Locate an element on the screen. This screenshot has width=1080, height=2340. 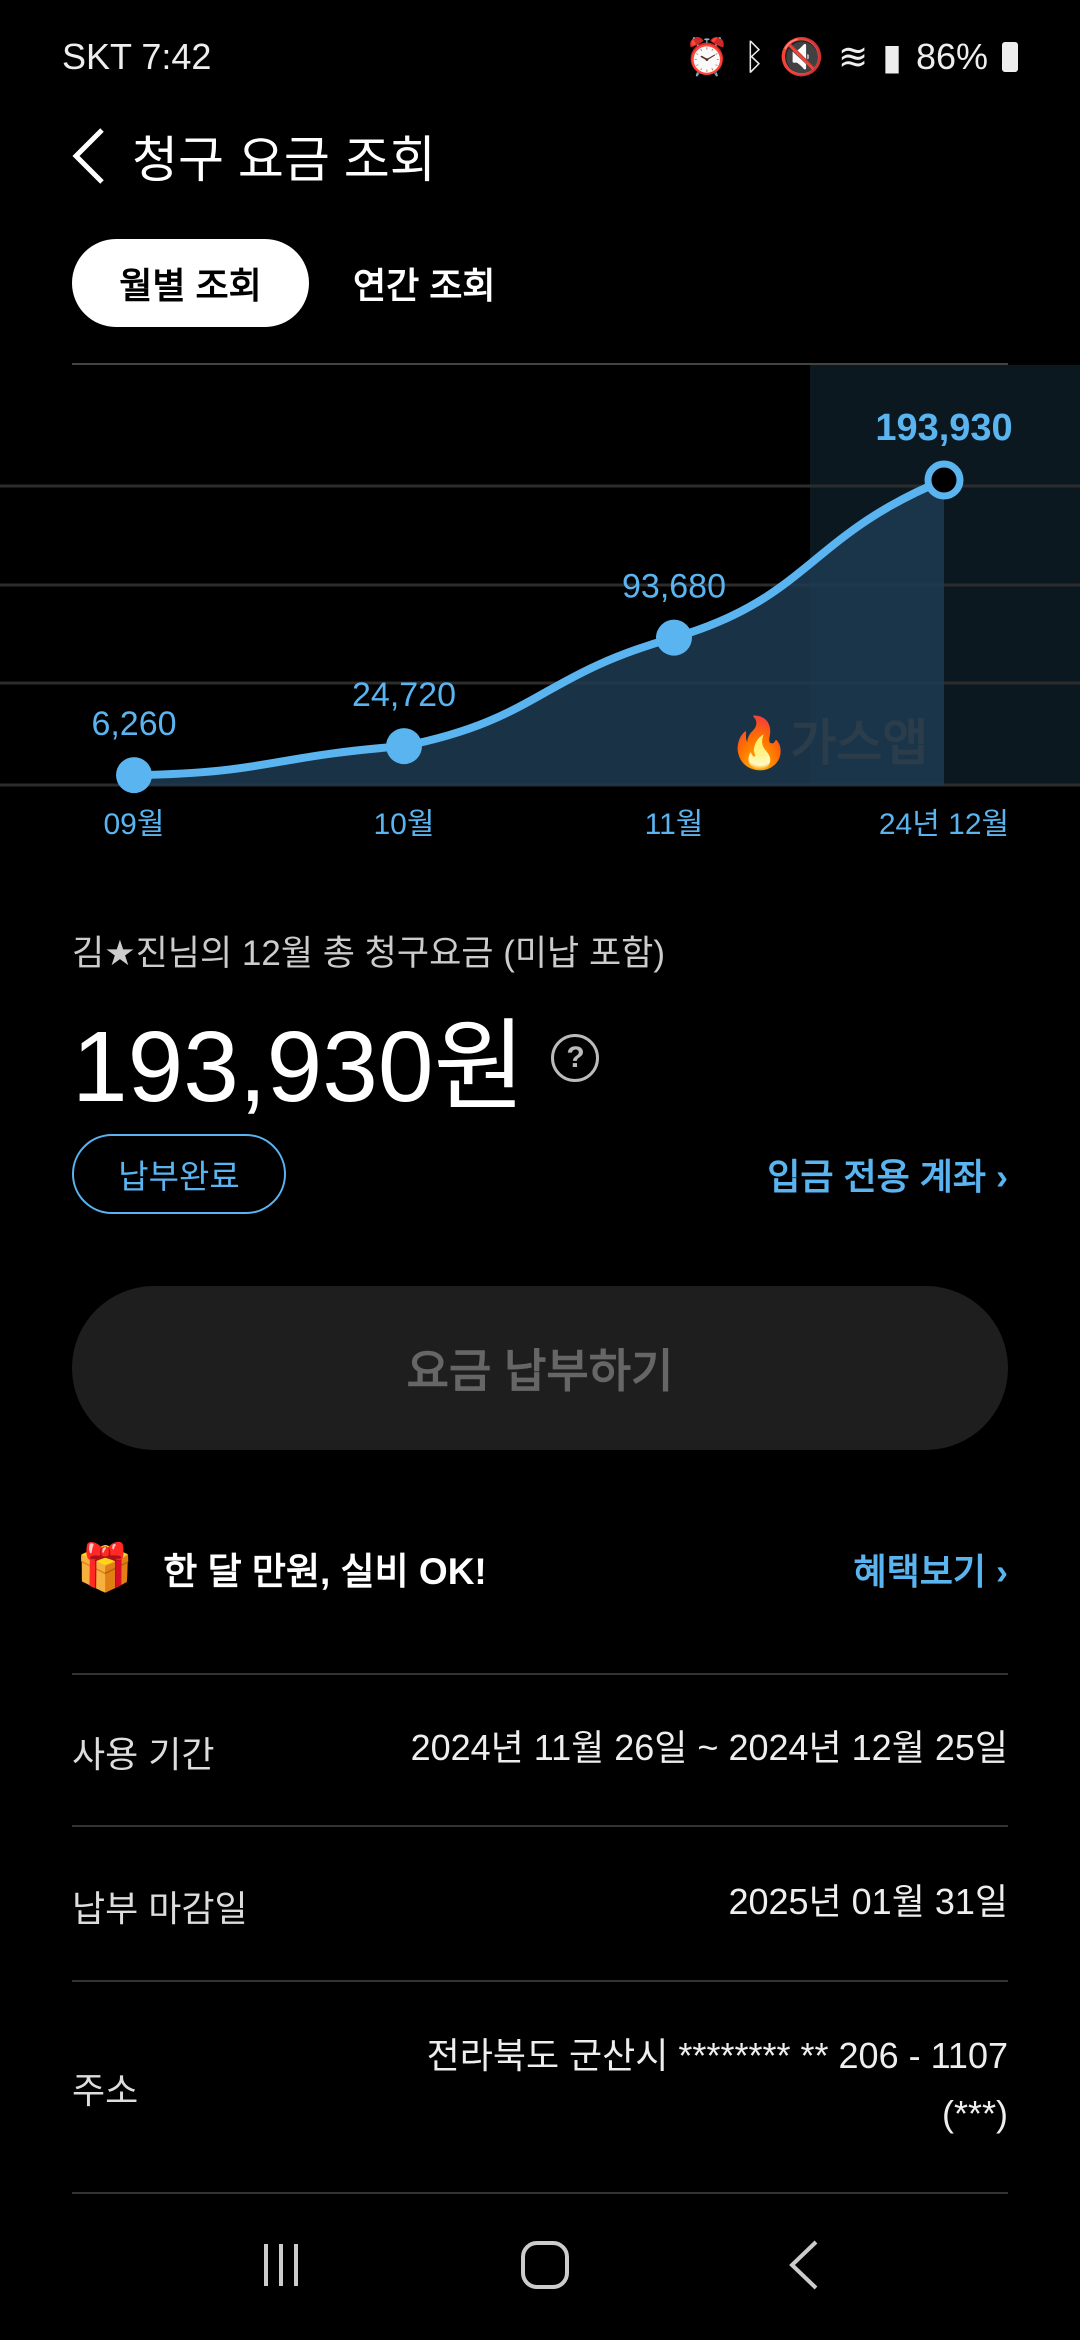
link-label: 입금 전용 계좌 is located at coordinates (876, 1176).